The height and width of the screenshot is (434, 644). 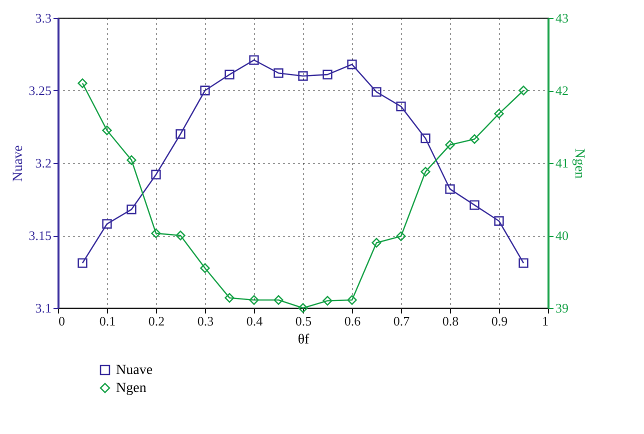 What do you see at coordinates (156, 321) in the screenshot?
I see `x-tick-label: 0.2` at bounding box center [156, 321].